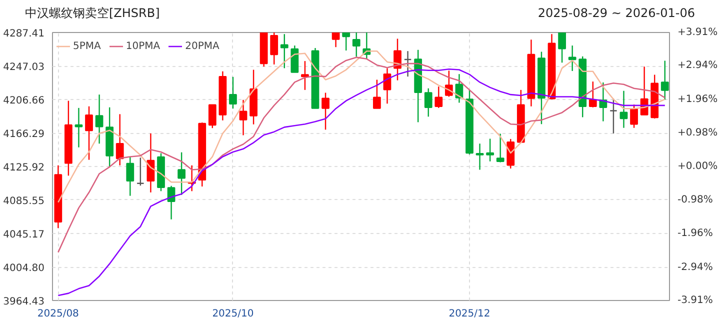  I want to click on y-tick-label: 4045.17, so click(24, 235).